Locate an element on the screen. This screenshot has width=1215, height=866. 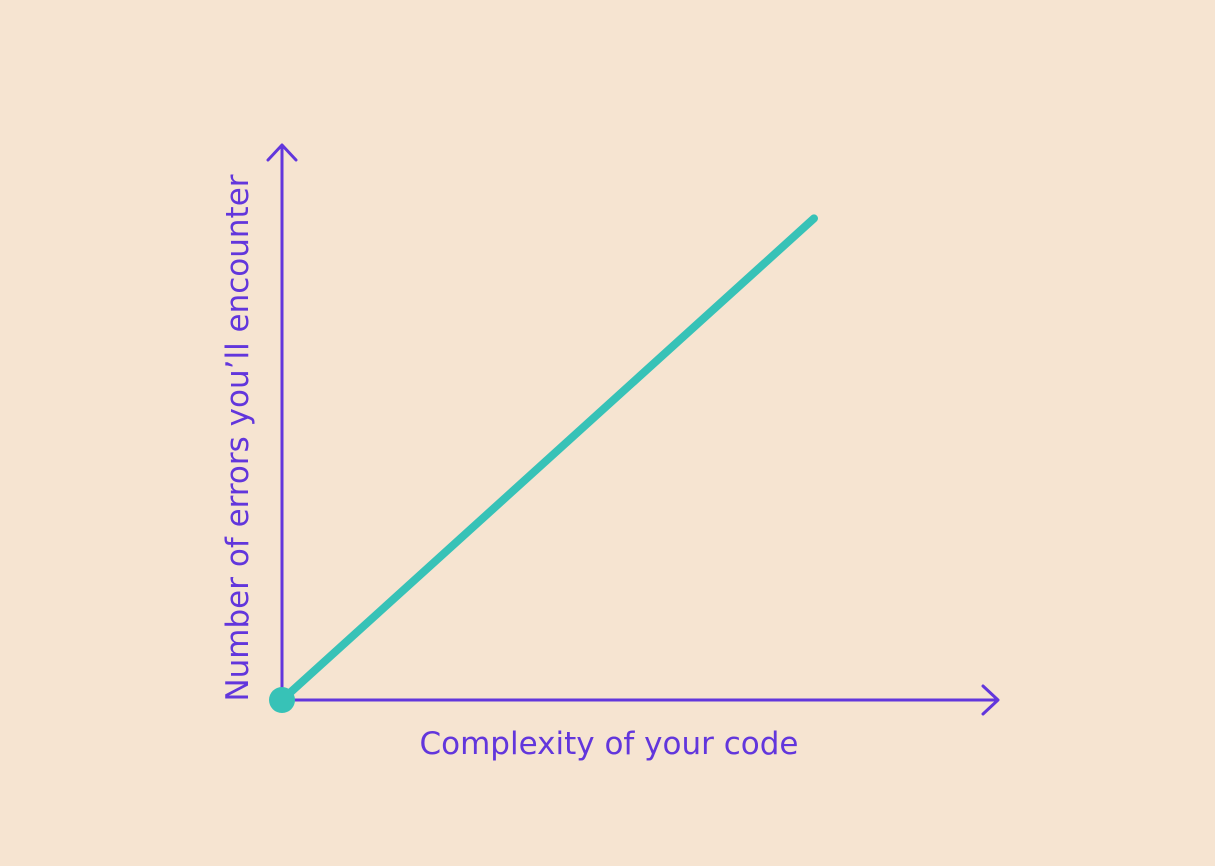
x-axis-arrowhead is located at coordinates (990, 700).